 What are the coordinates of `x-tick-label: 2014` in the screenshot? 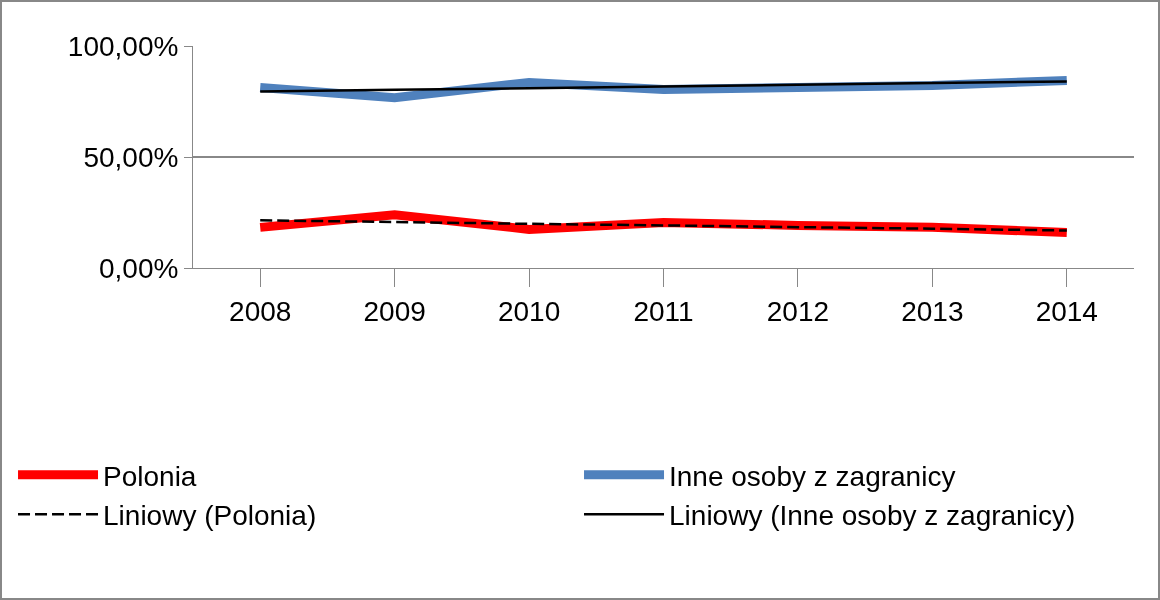 It's located at (1066, 311).